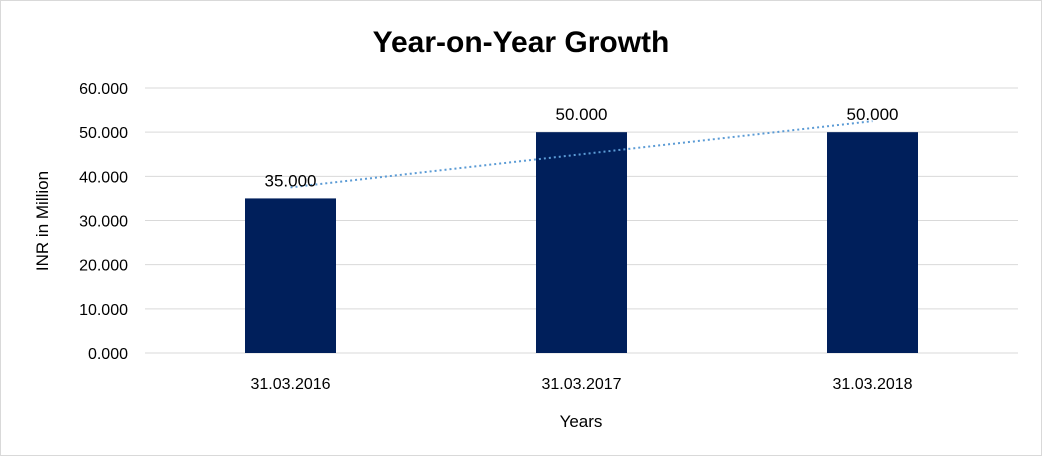 The image size is (1042, 456). Describe the element at coordinates (103, 177) in the screenshot. I see `y-tick-label: 40.000` at that location.